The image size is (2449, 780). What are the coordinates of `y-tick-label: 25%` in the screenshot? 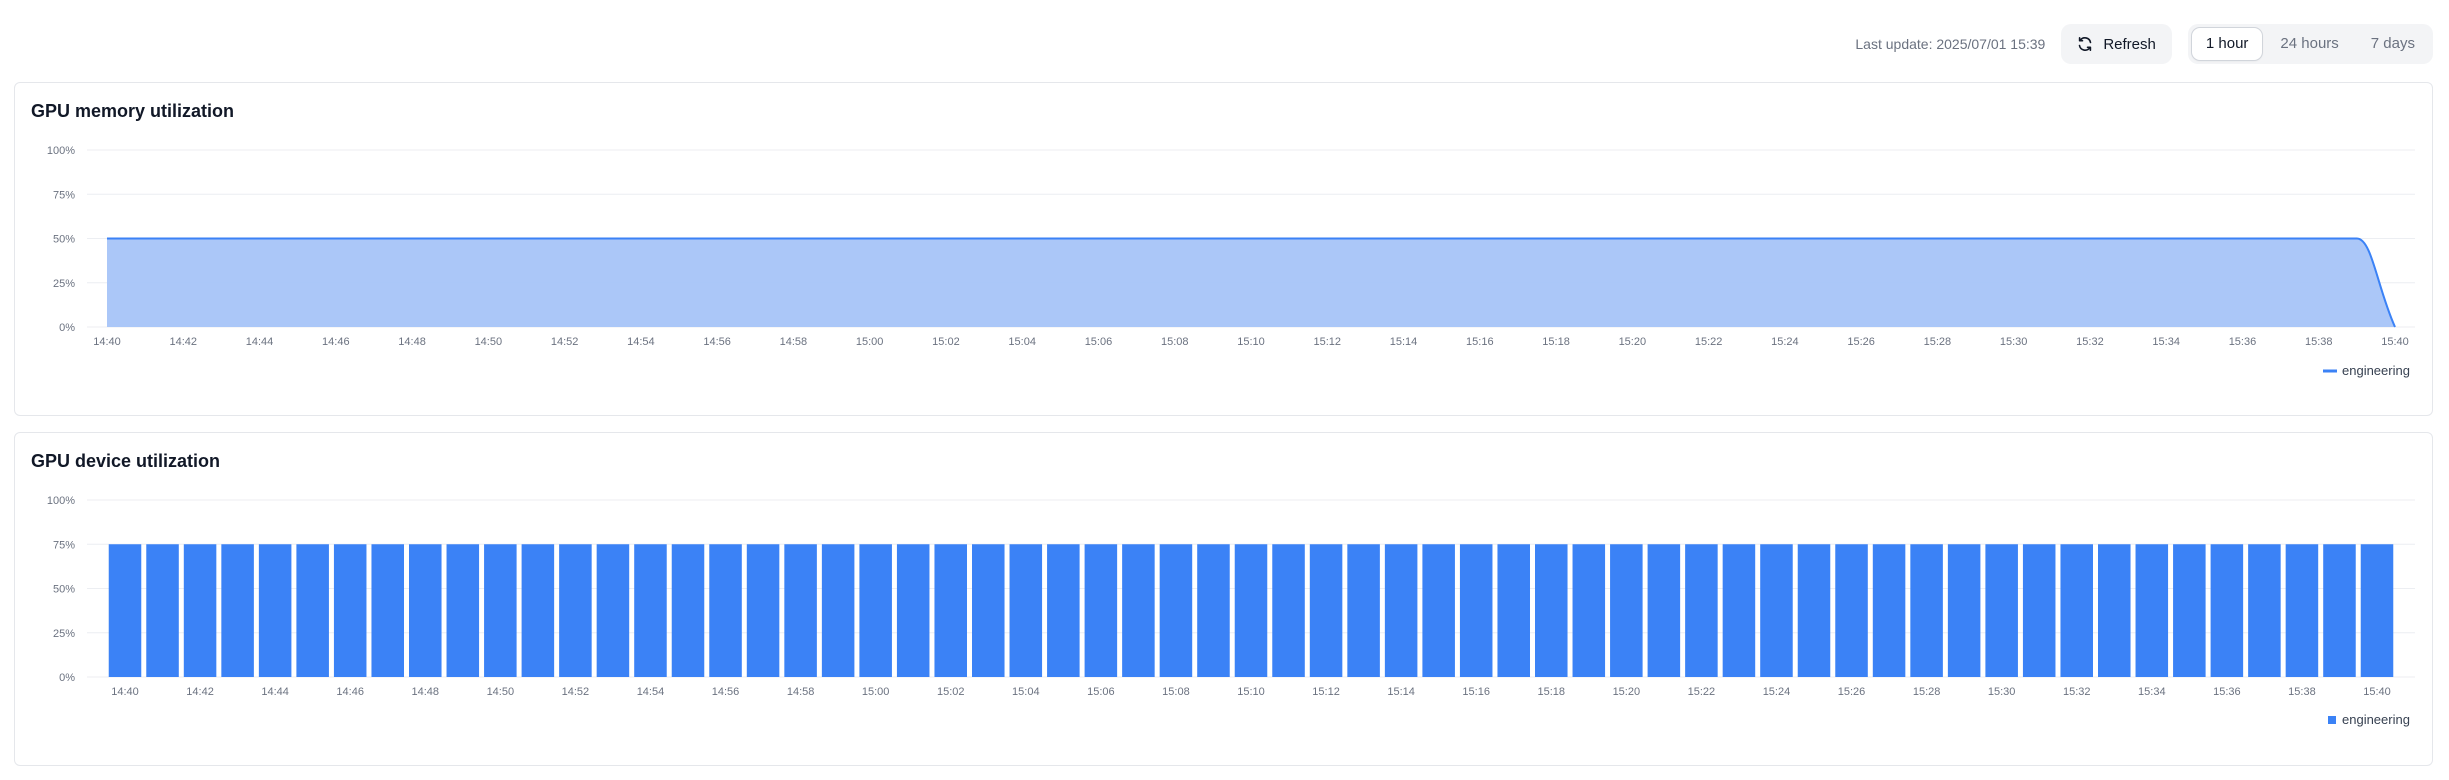 It's located at (64, 634).